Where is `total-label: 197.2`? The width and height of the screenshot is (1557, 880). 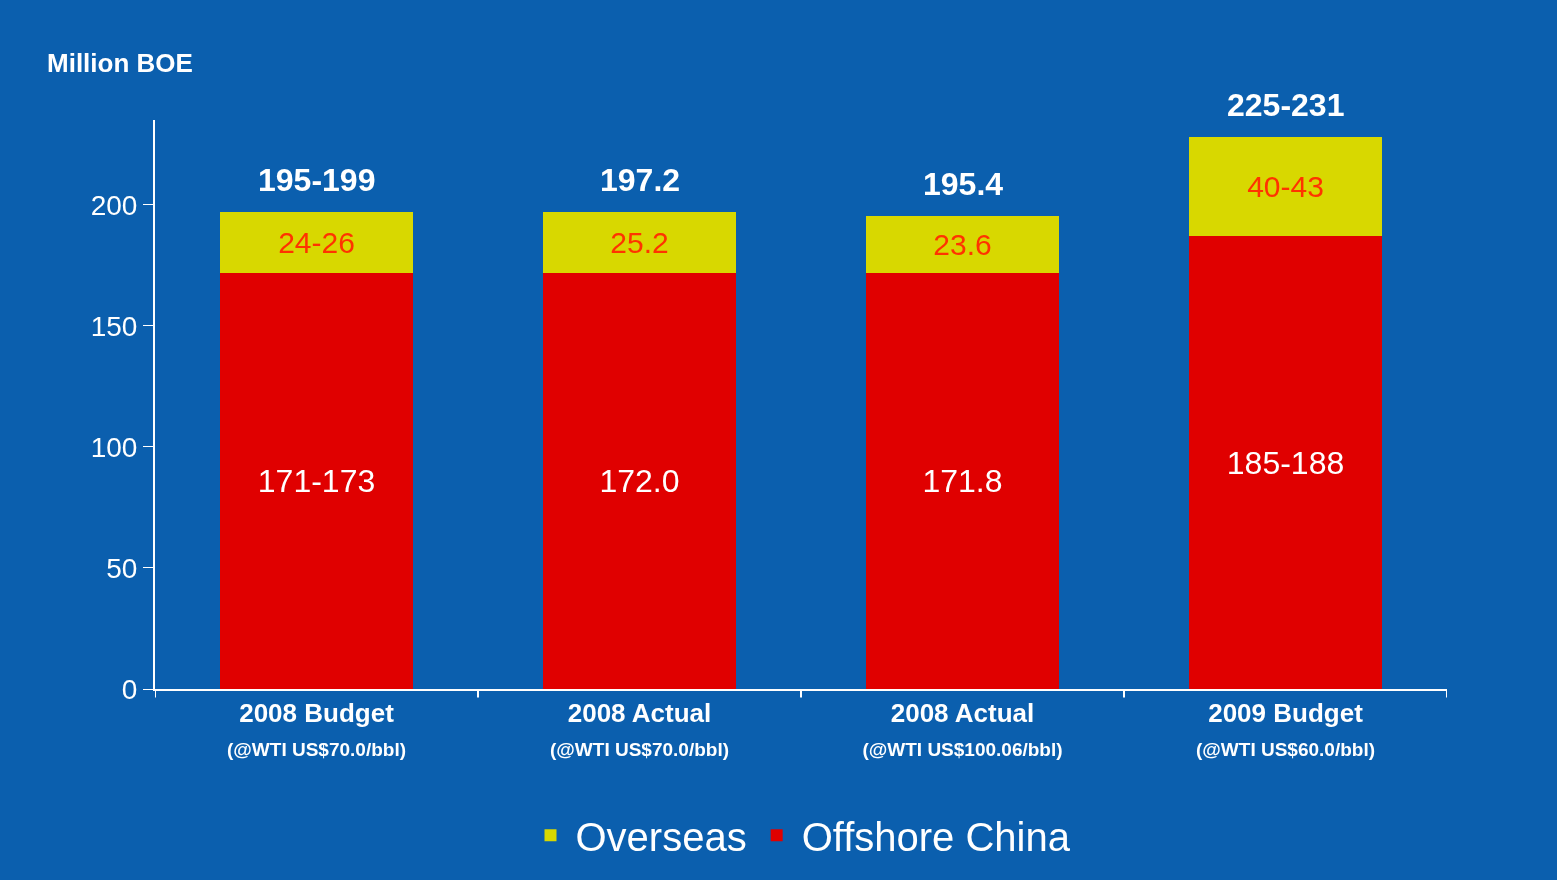
total-label: 197.2 is located at coordinates (640, 180).